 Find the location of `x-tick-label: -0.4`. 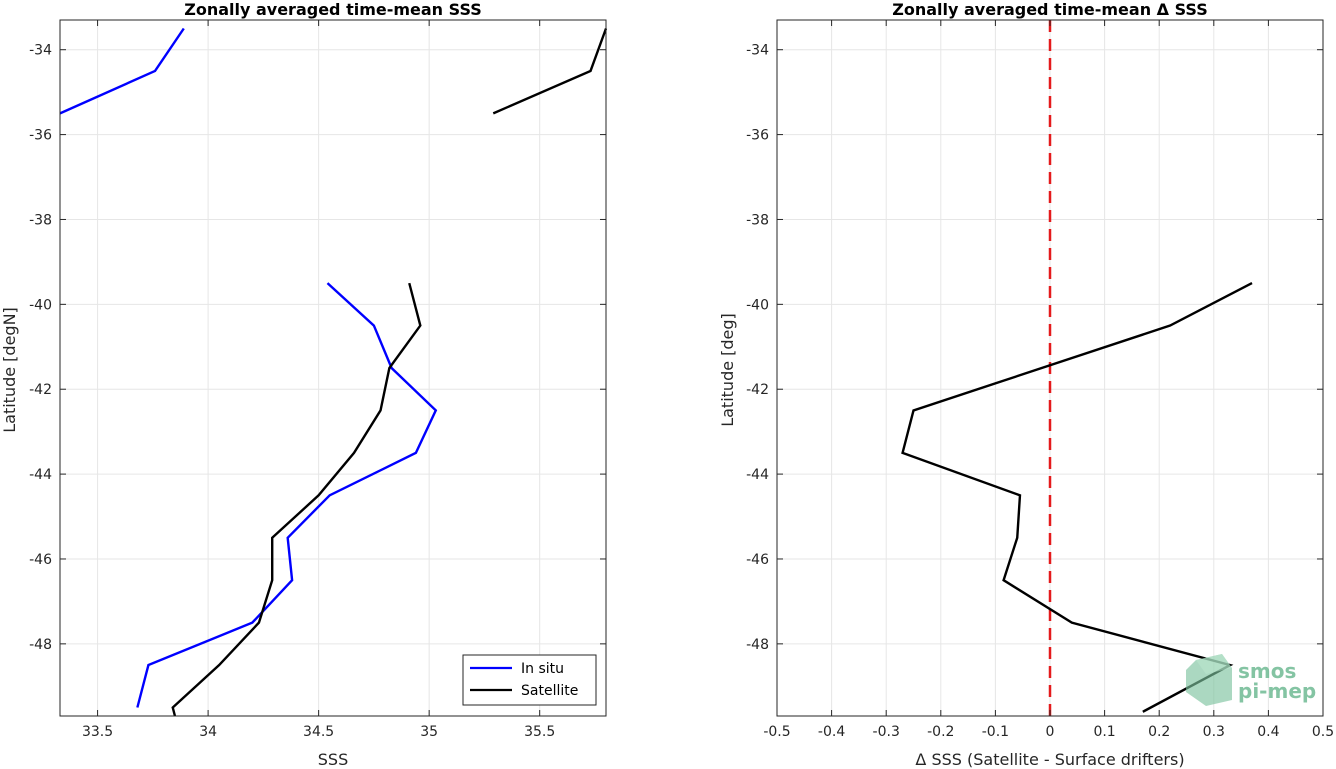

x-tick-label: -0.4 is located at coordinates (831, 732).